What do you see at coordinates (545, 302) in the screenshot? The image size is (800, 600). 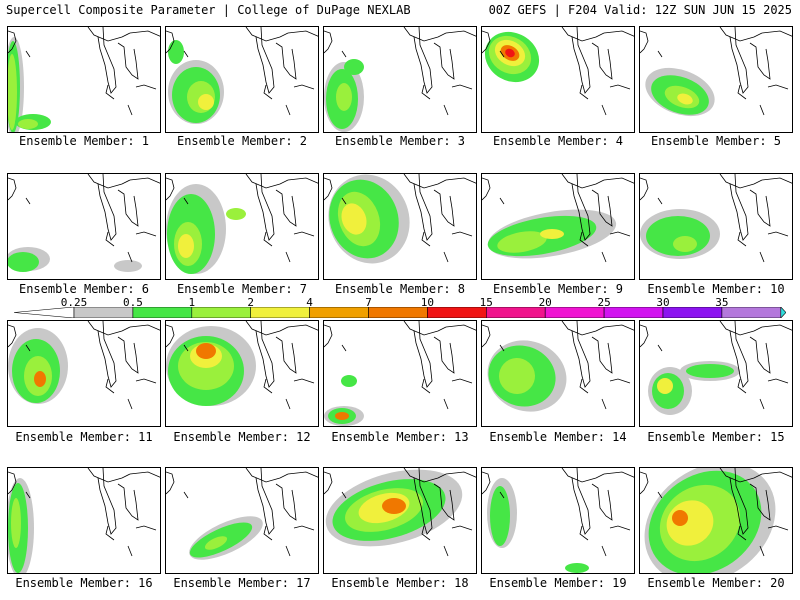 I see `colorbar-tick-label: 20` at bounding box center [545, 302].